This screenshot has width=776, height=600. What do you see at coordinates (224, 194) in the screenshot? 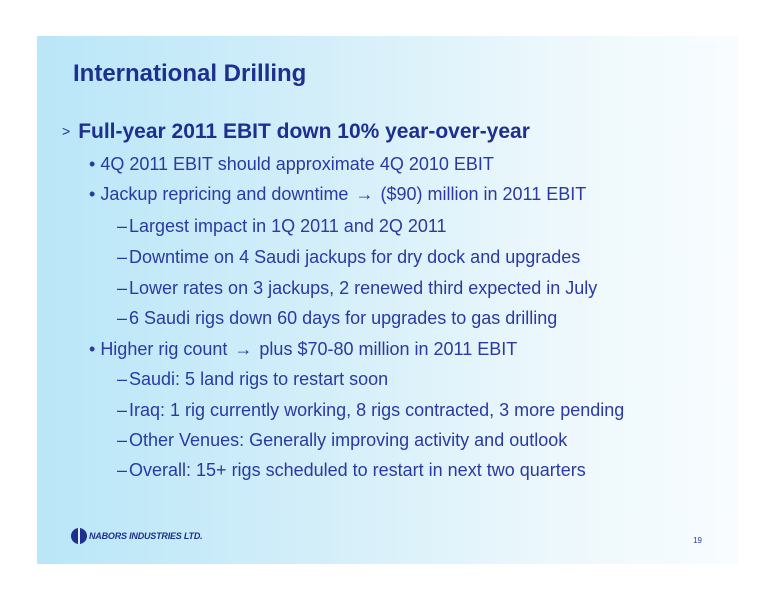
I see `bullet-text: Jackup repricing and downtime` at bounding box center [224, 194].